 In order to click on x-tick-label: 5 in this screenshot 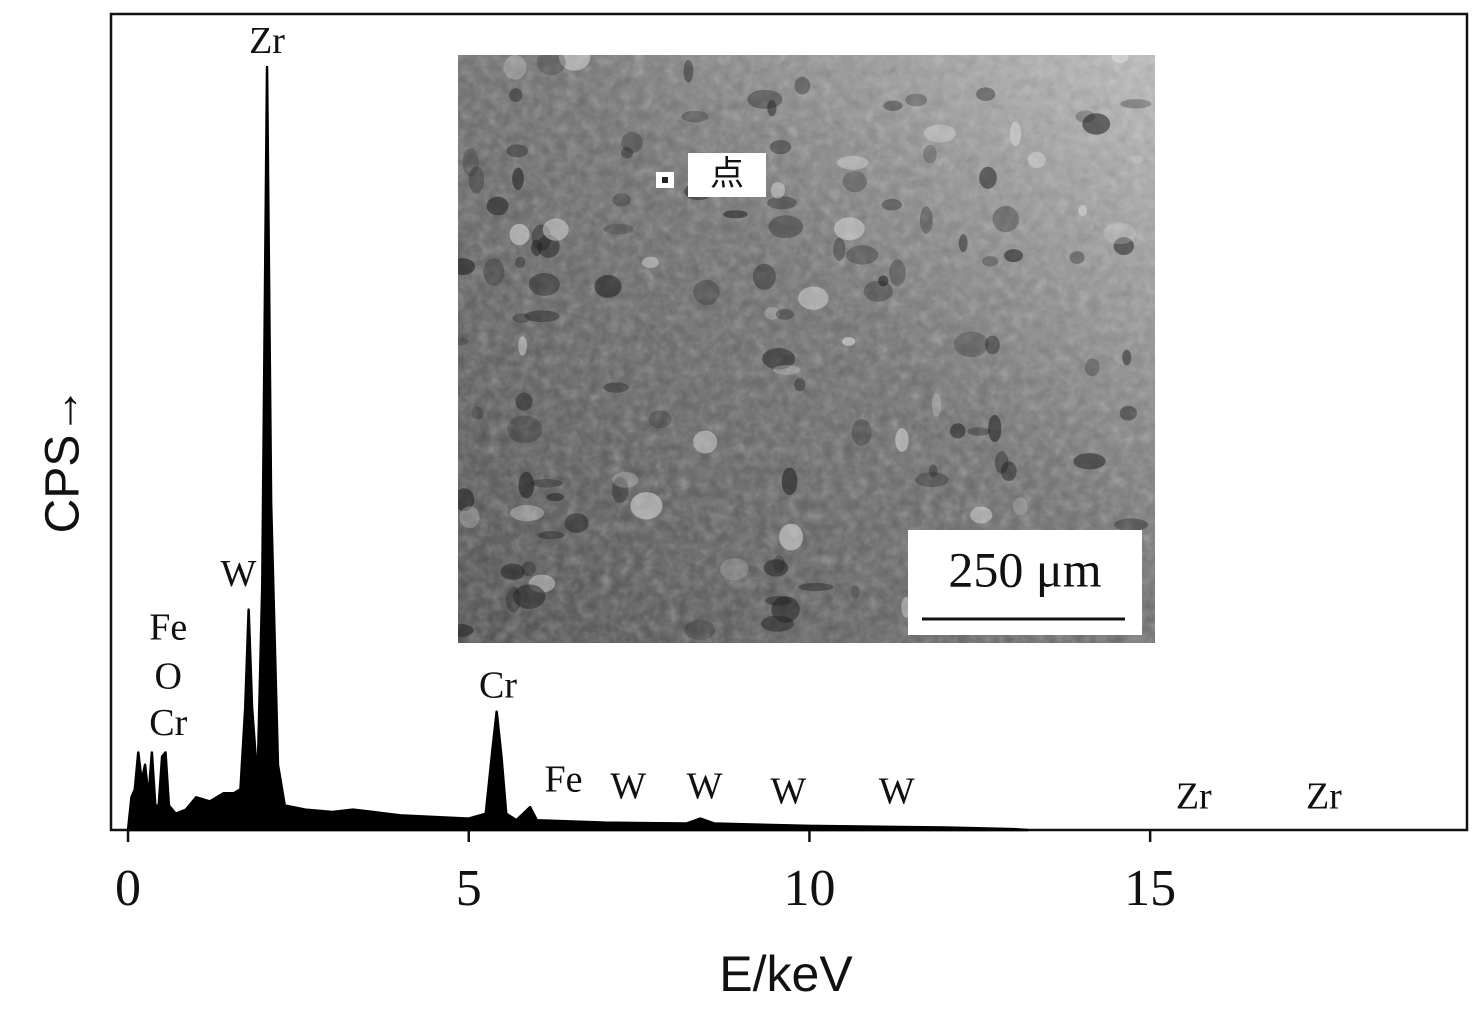, I will do `click(469, 888)`.